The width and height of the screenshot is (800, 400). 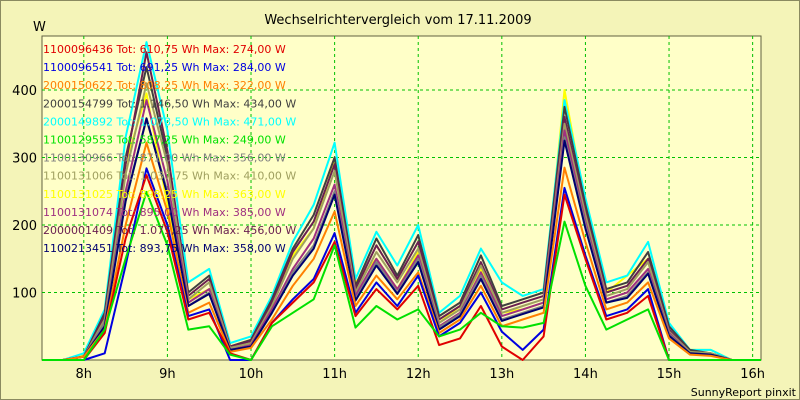 I want to click on y-tick-label: 400, so click(x=24, y=91).